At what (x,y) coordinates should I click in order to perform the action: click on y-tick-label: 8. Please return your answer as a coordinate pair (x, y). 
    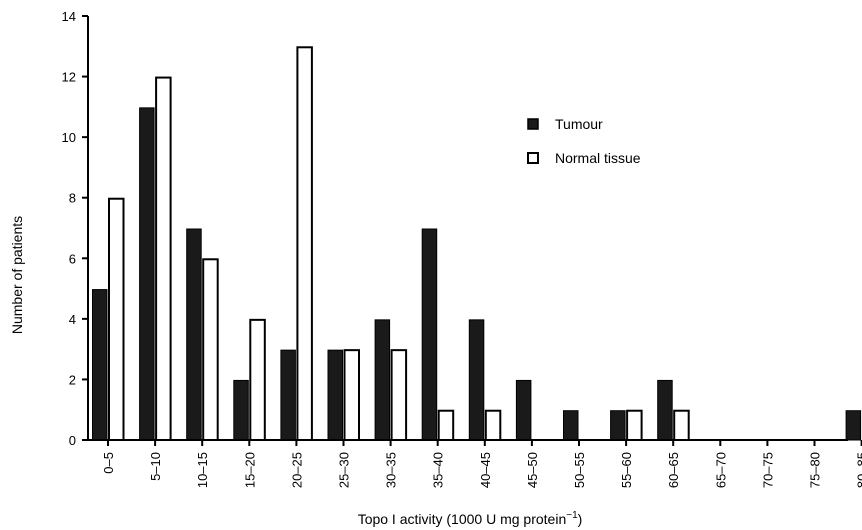
    Looking at the image, I should click on (72, 198).